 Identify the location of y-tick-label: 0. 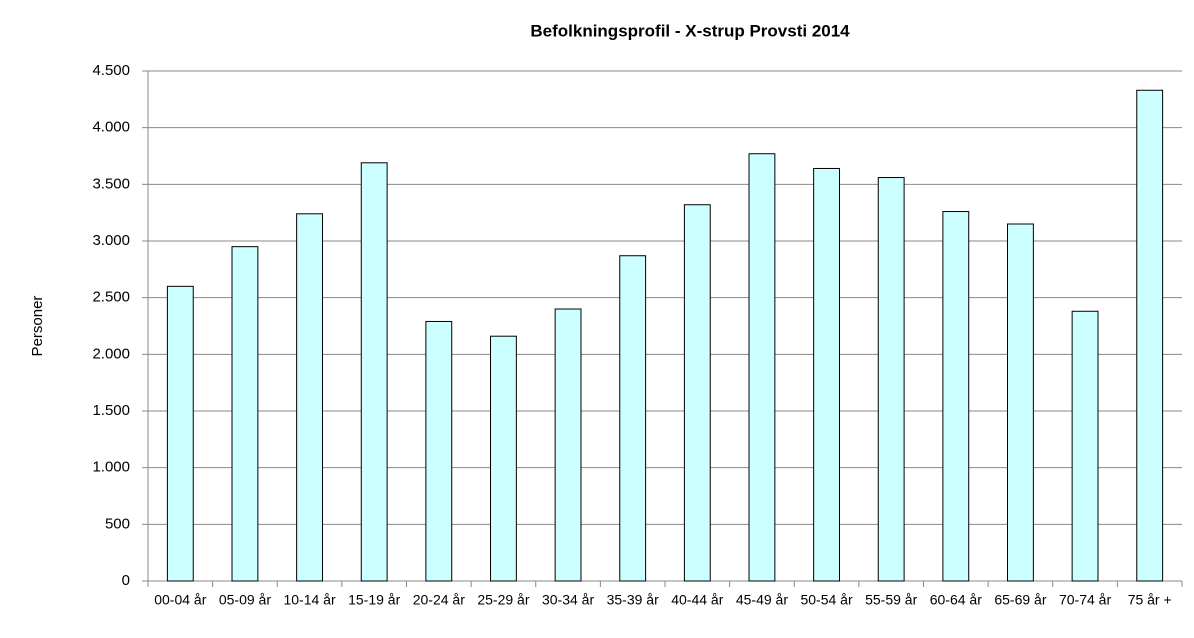
(126, 580).